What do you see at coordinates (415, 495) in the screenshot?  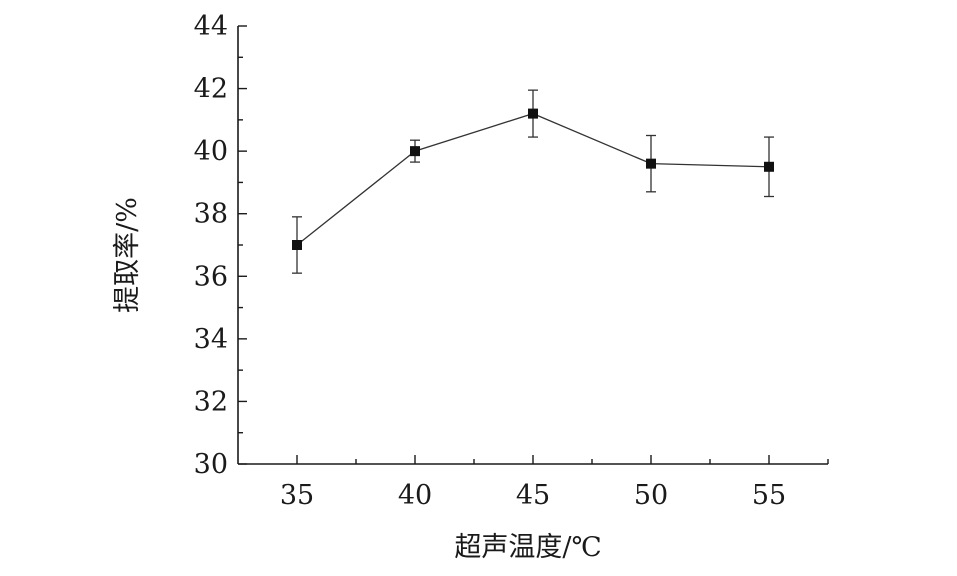 I see `x-tick-label: 40` at bounding box center [415, 495].